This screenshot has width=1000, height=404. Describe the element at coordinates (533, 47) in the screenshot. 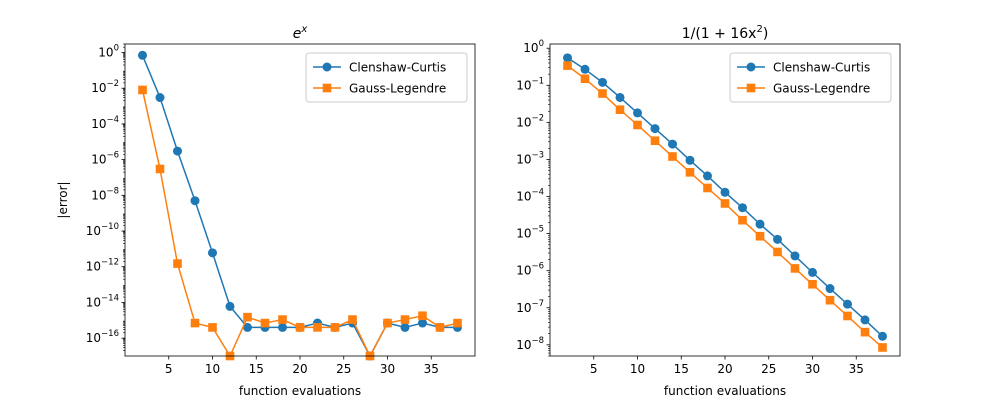

I see `y-tick-label: 10⁰` at that location.